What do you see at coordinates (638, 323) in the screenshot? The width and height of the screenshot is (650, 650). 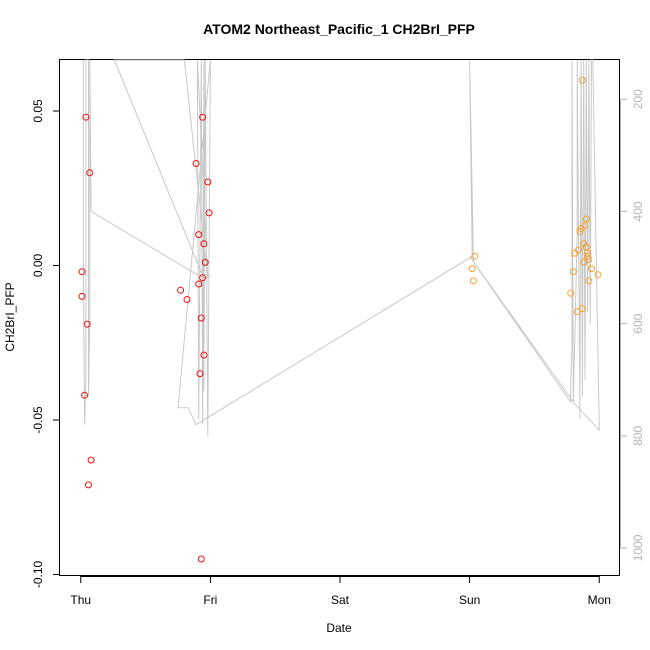 I see `y2-tick-label: 600` at bounding box center [638, 323].